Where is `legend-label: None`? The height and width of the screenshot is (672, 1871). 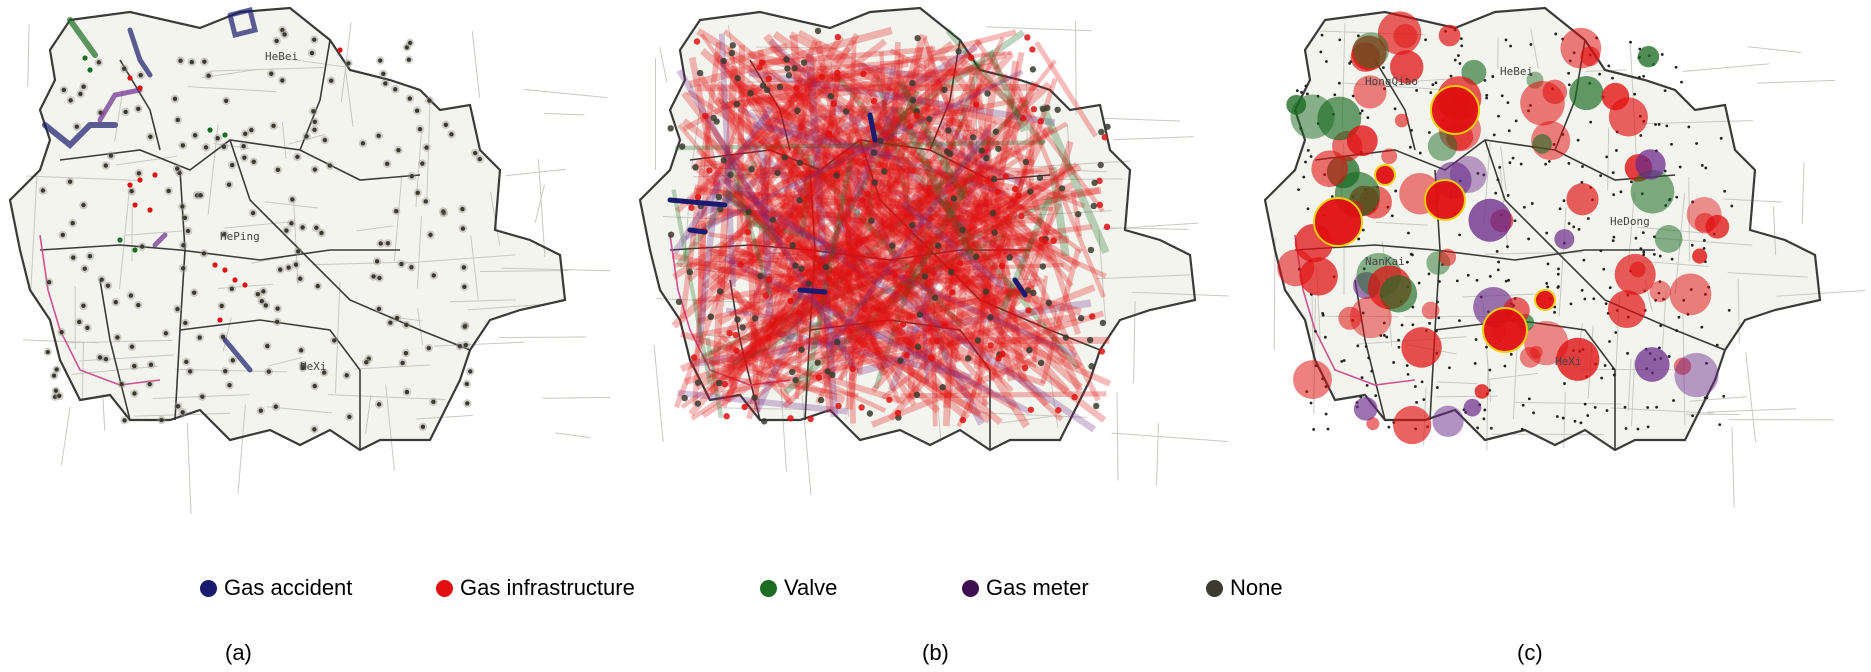
legend-label: None is located at coordinates (1256, 588).